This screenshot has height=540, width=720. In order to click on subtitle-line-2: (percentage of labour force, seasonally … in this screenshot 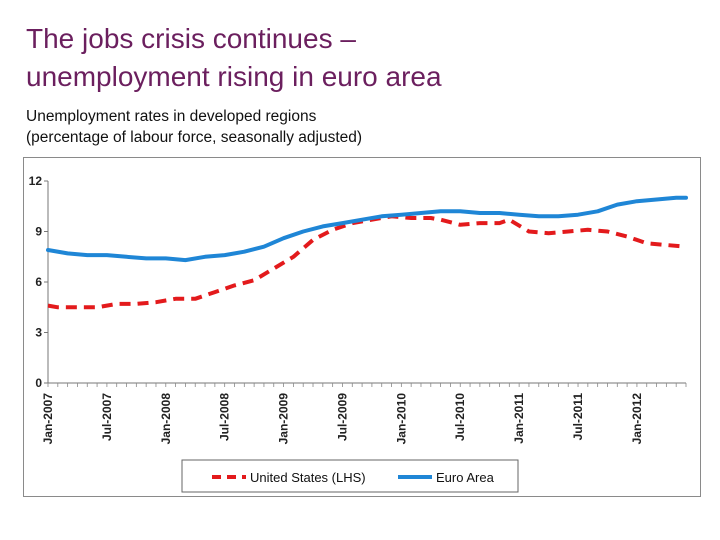, I will do `click(194, 137)`.